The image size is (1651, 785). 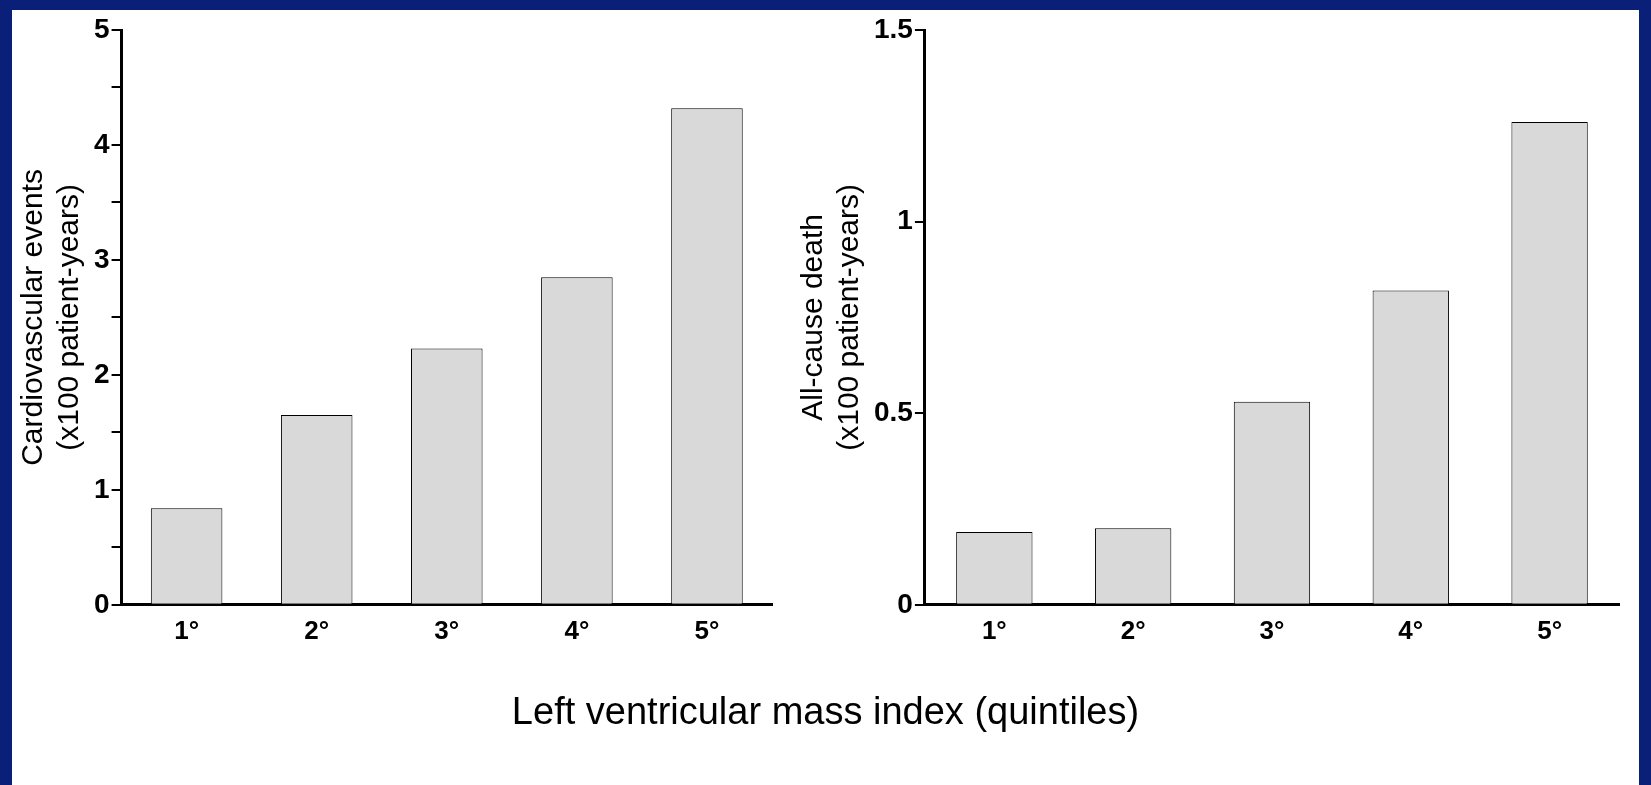 What do you see at coordinates (50, 317) in the screenshot?
I see `y-axis-title: Cardiovascular events (x100 patient-years)` at bounding box center [50, 317].